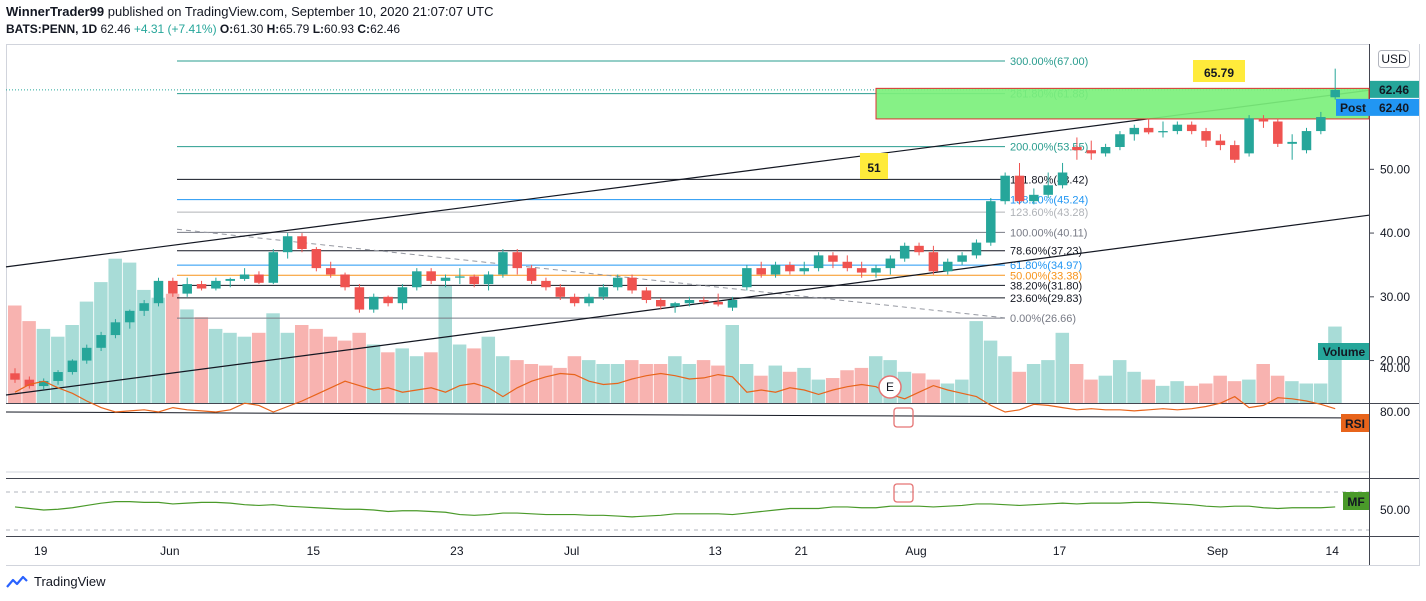 The width and height of the screenshot is (1426, 601). I want to click on close-value: 62.46, so click(385, 29).